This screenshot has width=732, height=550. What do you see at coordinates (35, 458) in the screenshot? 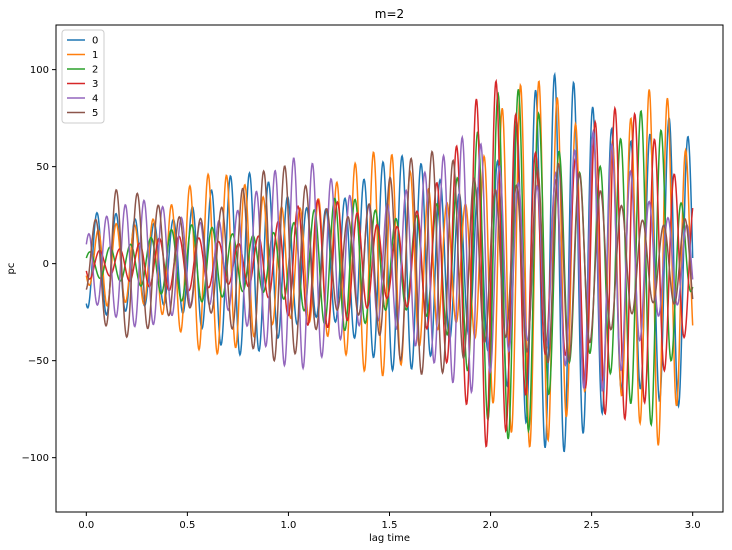
I see `y-tick-label: −100` at bounding box center [35, 458].